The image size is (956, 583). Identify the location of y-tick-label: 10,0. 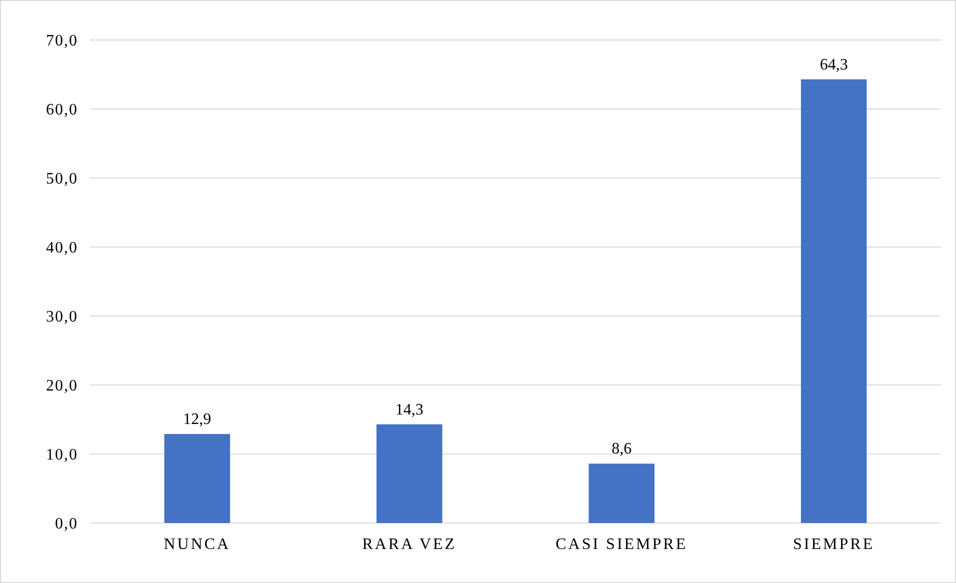
(62, 455).